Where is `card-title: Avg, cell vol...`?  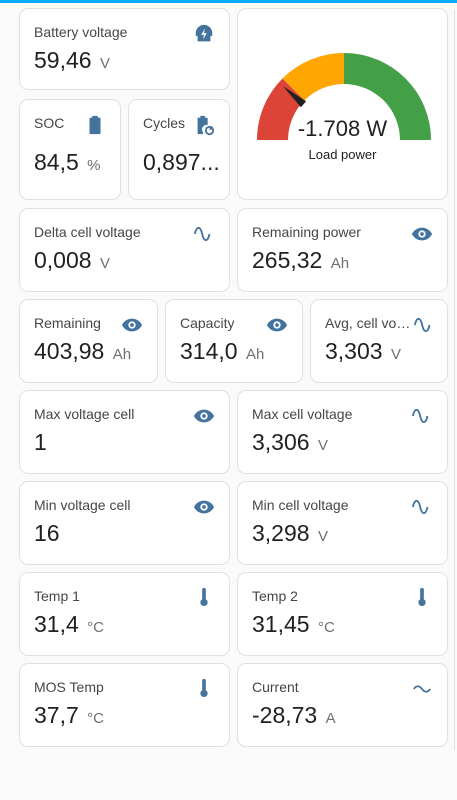 card-title: Avg, cell vol... is located at coordinates (368, 323).